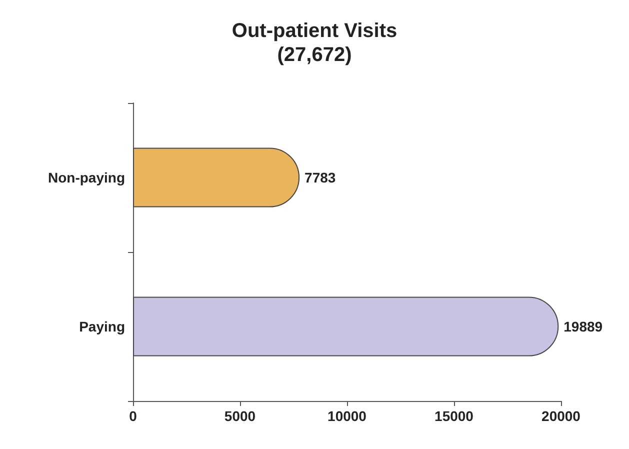 This screenshot has width=629, height=449. Describe the element at coordinates (315, 31) in the screenshot. I see `chart-title: Out-patient Visits` at that location.